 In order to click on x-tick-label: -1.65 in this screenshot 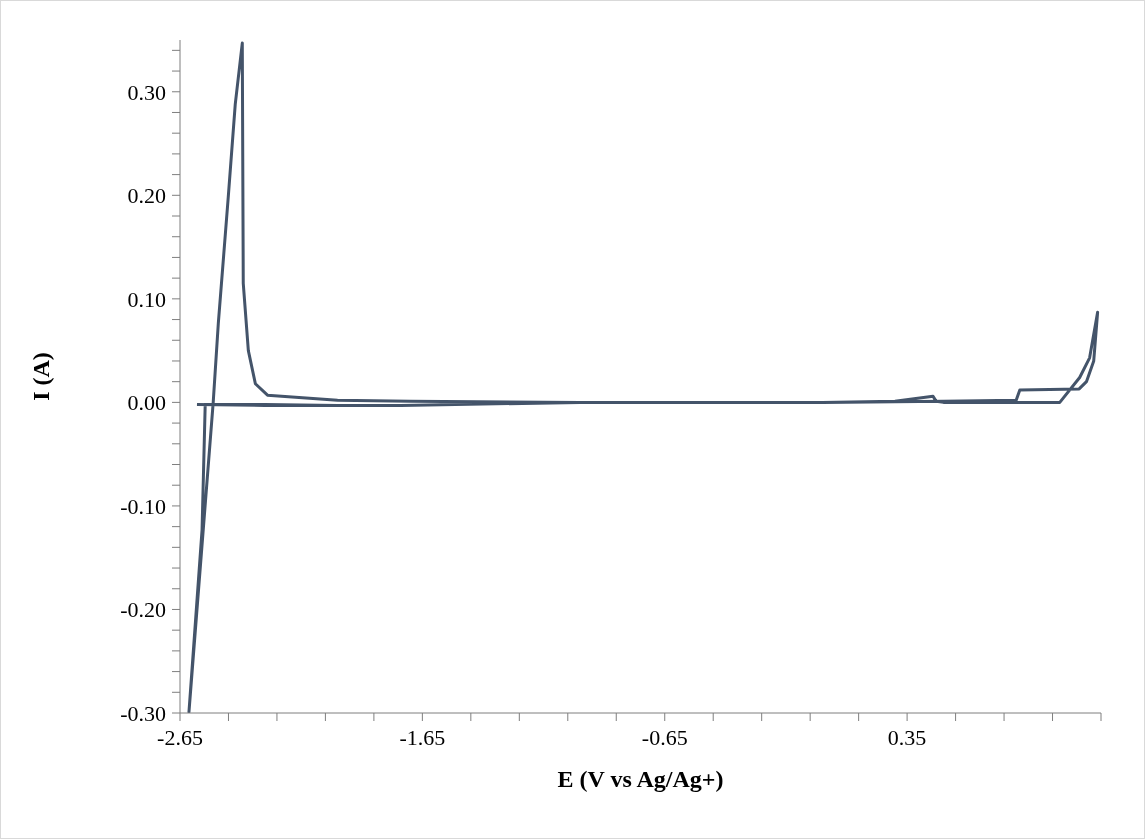, I will do `click(422, 737)`.